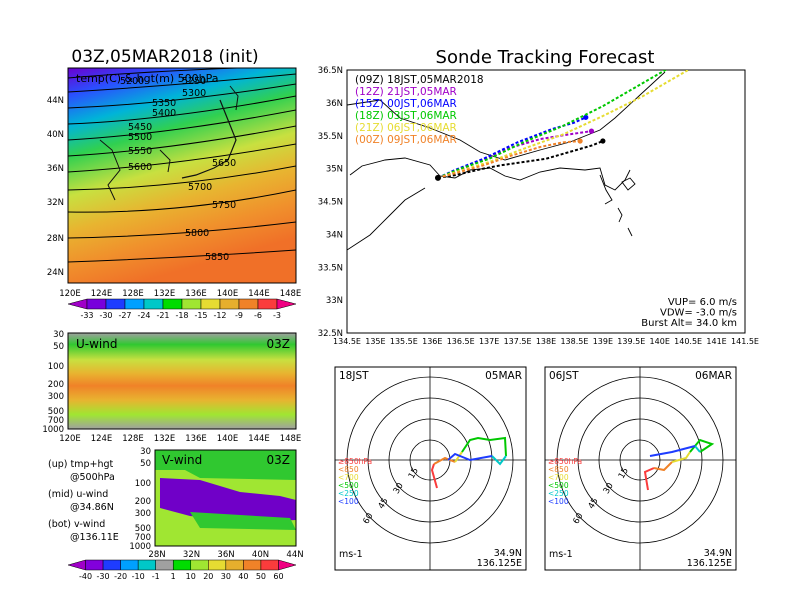  What do you see at coordinates (574, 341) in the screenshot?
I see `lon-tick-label: 138.5E` at bounding box center [574, 341].